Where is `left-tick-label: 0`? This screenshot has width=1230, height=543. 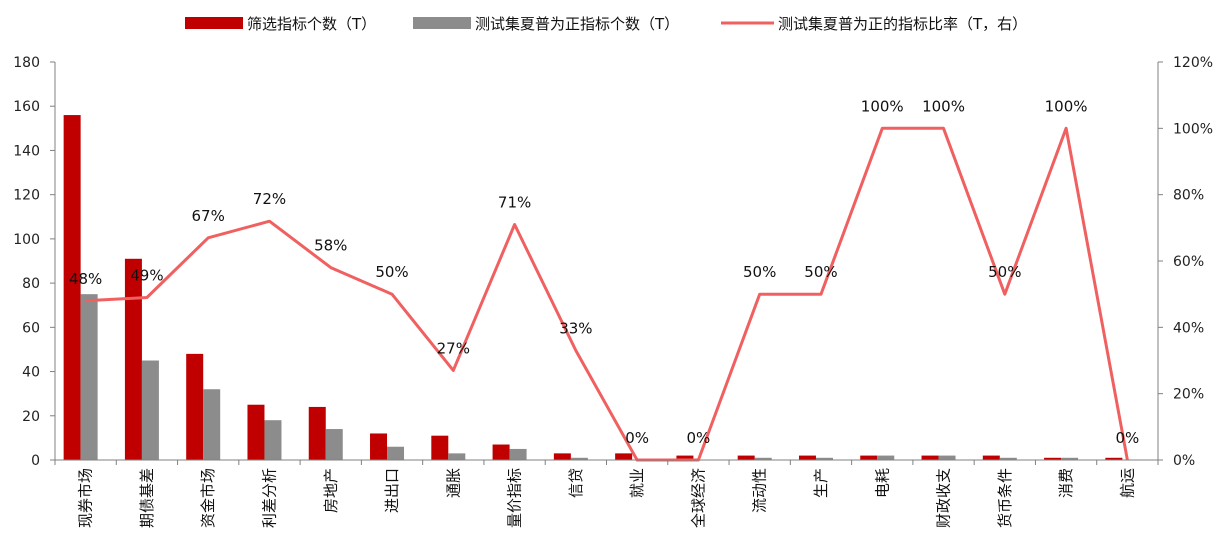
left-tick-label: 0 is located at coordinates (35, 461).